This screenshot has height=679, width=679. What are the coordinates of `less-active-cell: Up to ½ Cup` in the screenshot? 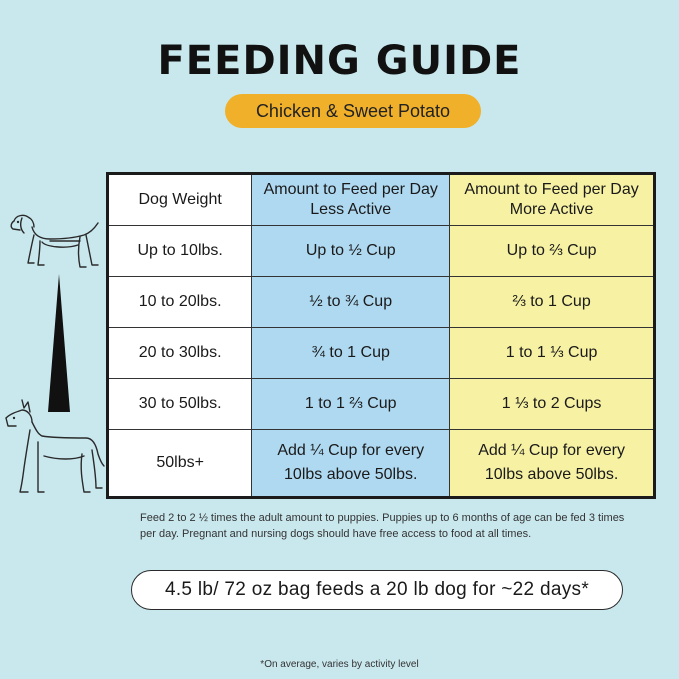 It's located at (351, 251).